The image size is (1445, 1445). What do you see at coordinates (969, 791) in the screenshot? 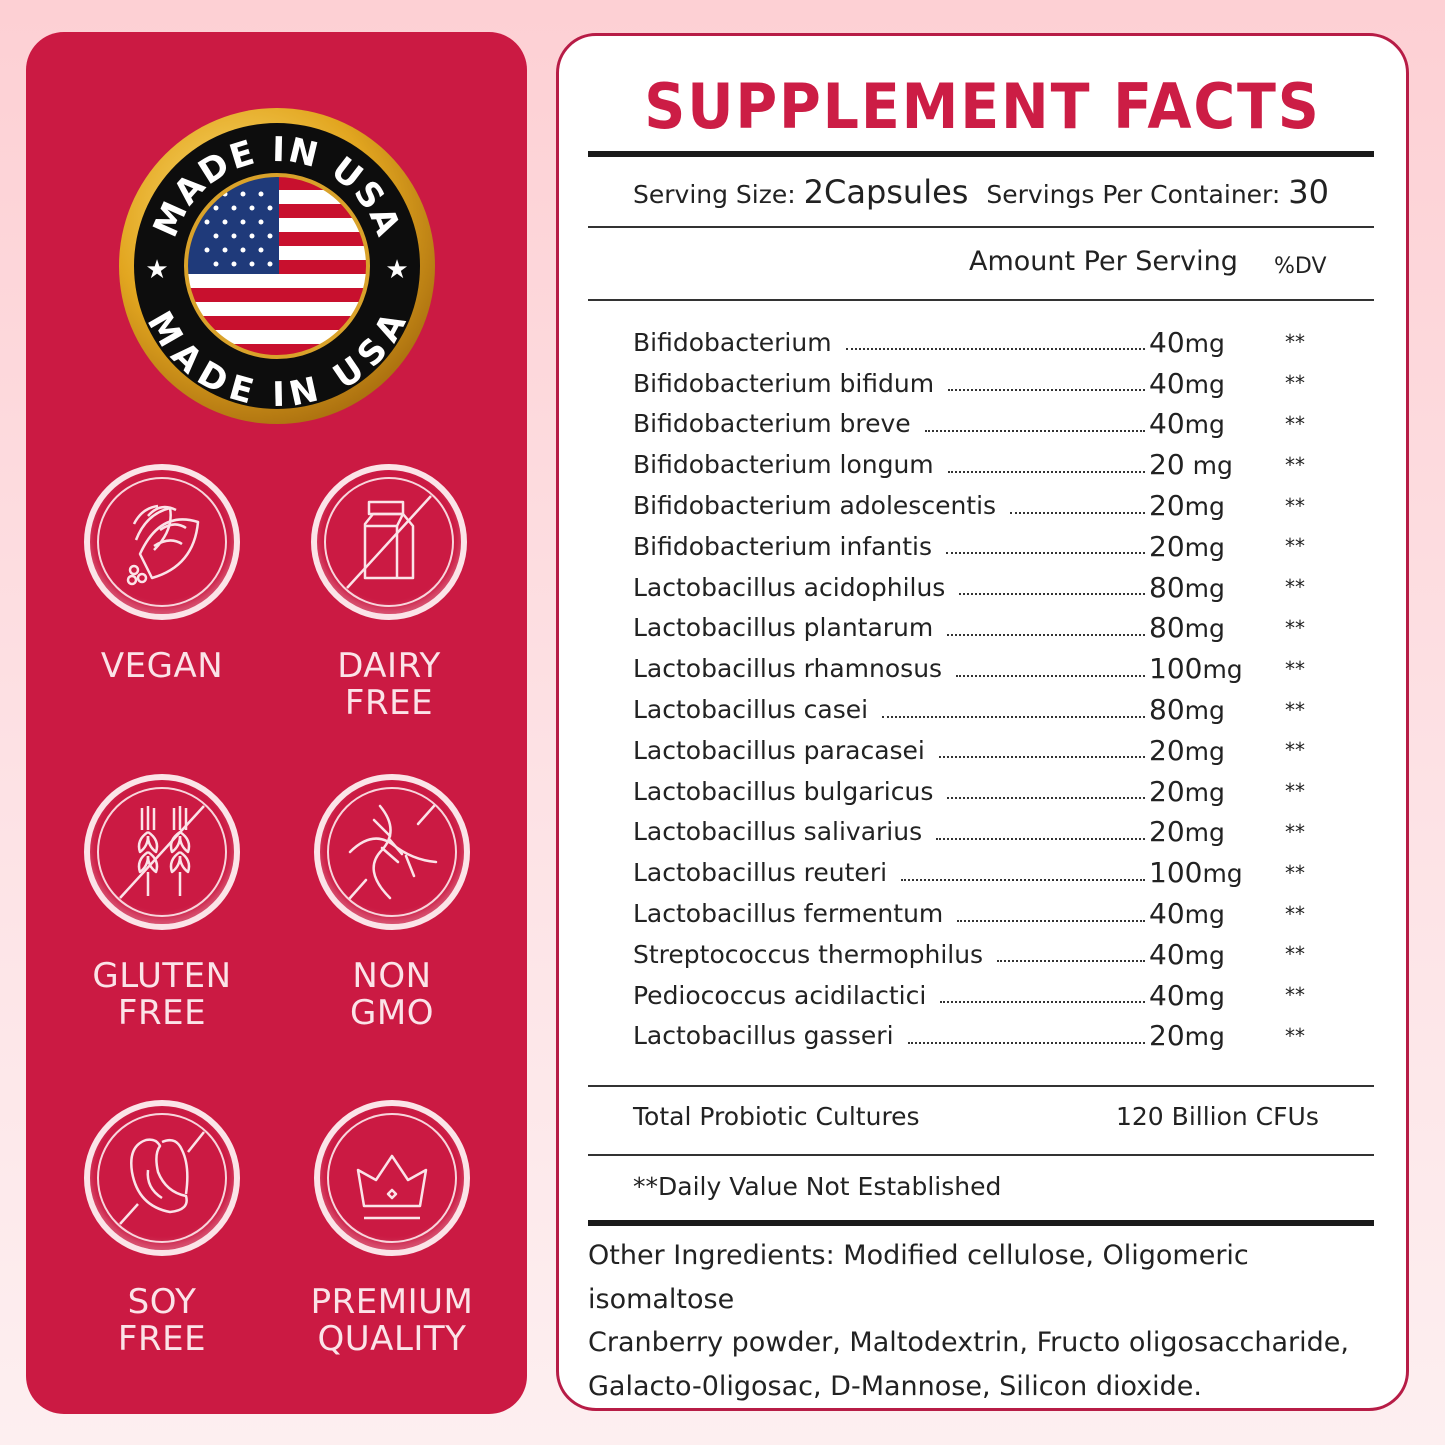
I see `ingredient-row: Lactobacillus bulgaricus 20mg **` at bounding box center [969, 791].